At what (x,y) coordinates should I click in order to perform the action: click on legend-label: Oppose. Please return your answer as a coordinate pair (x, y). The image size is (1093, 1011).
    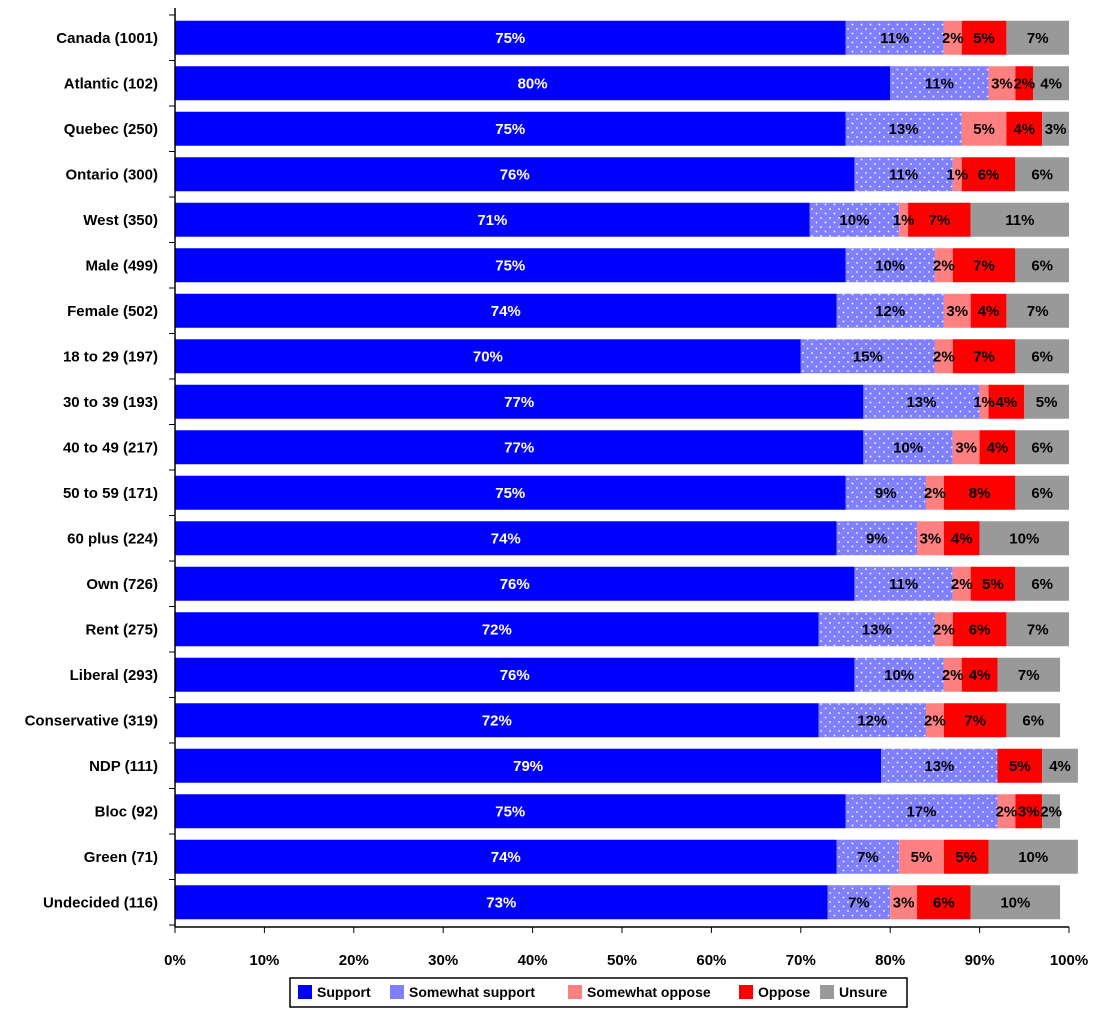
    Looking at the image, I should click on (784, 992).